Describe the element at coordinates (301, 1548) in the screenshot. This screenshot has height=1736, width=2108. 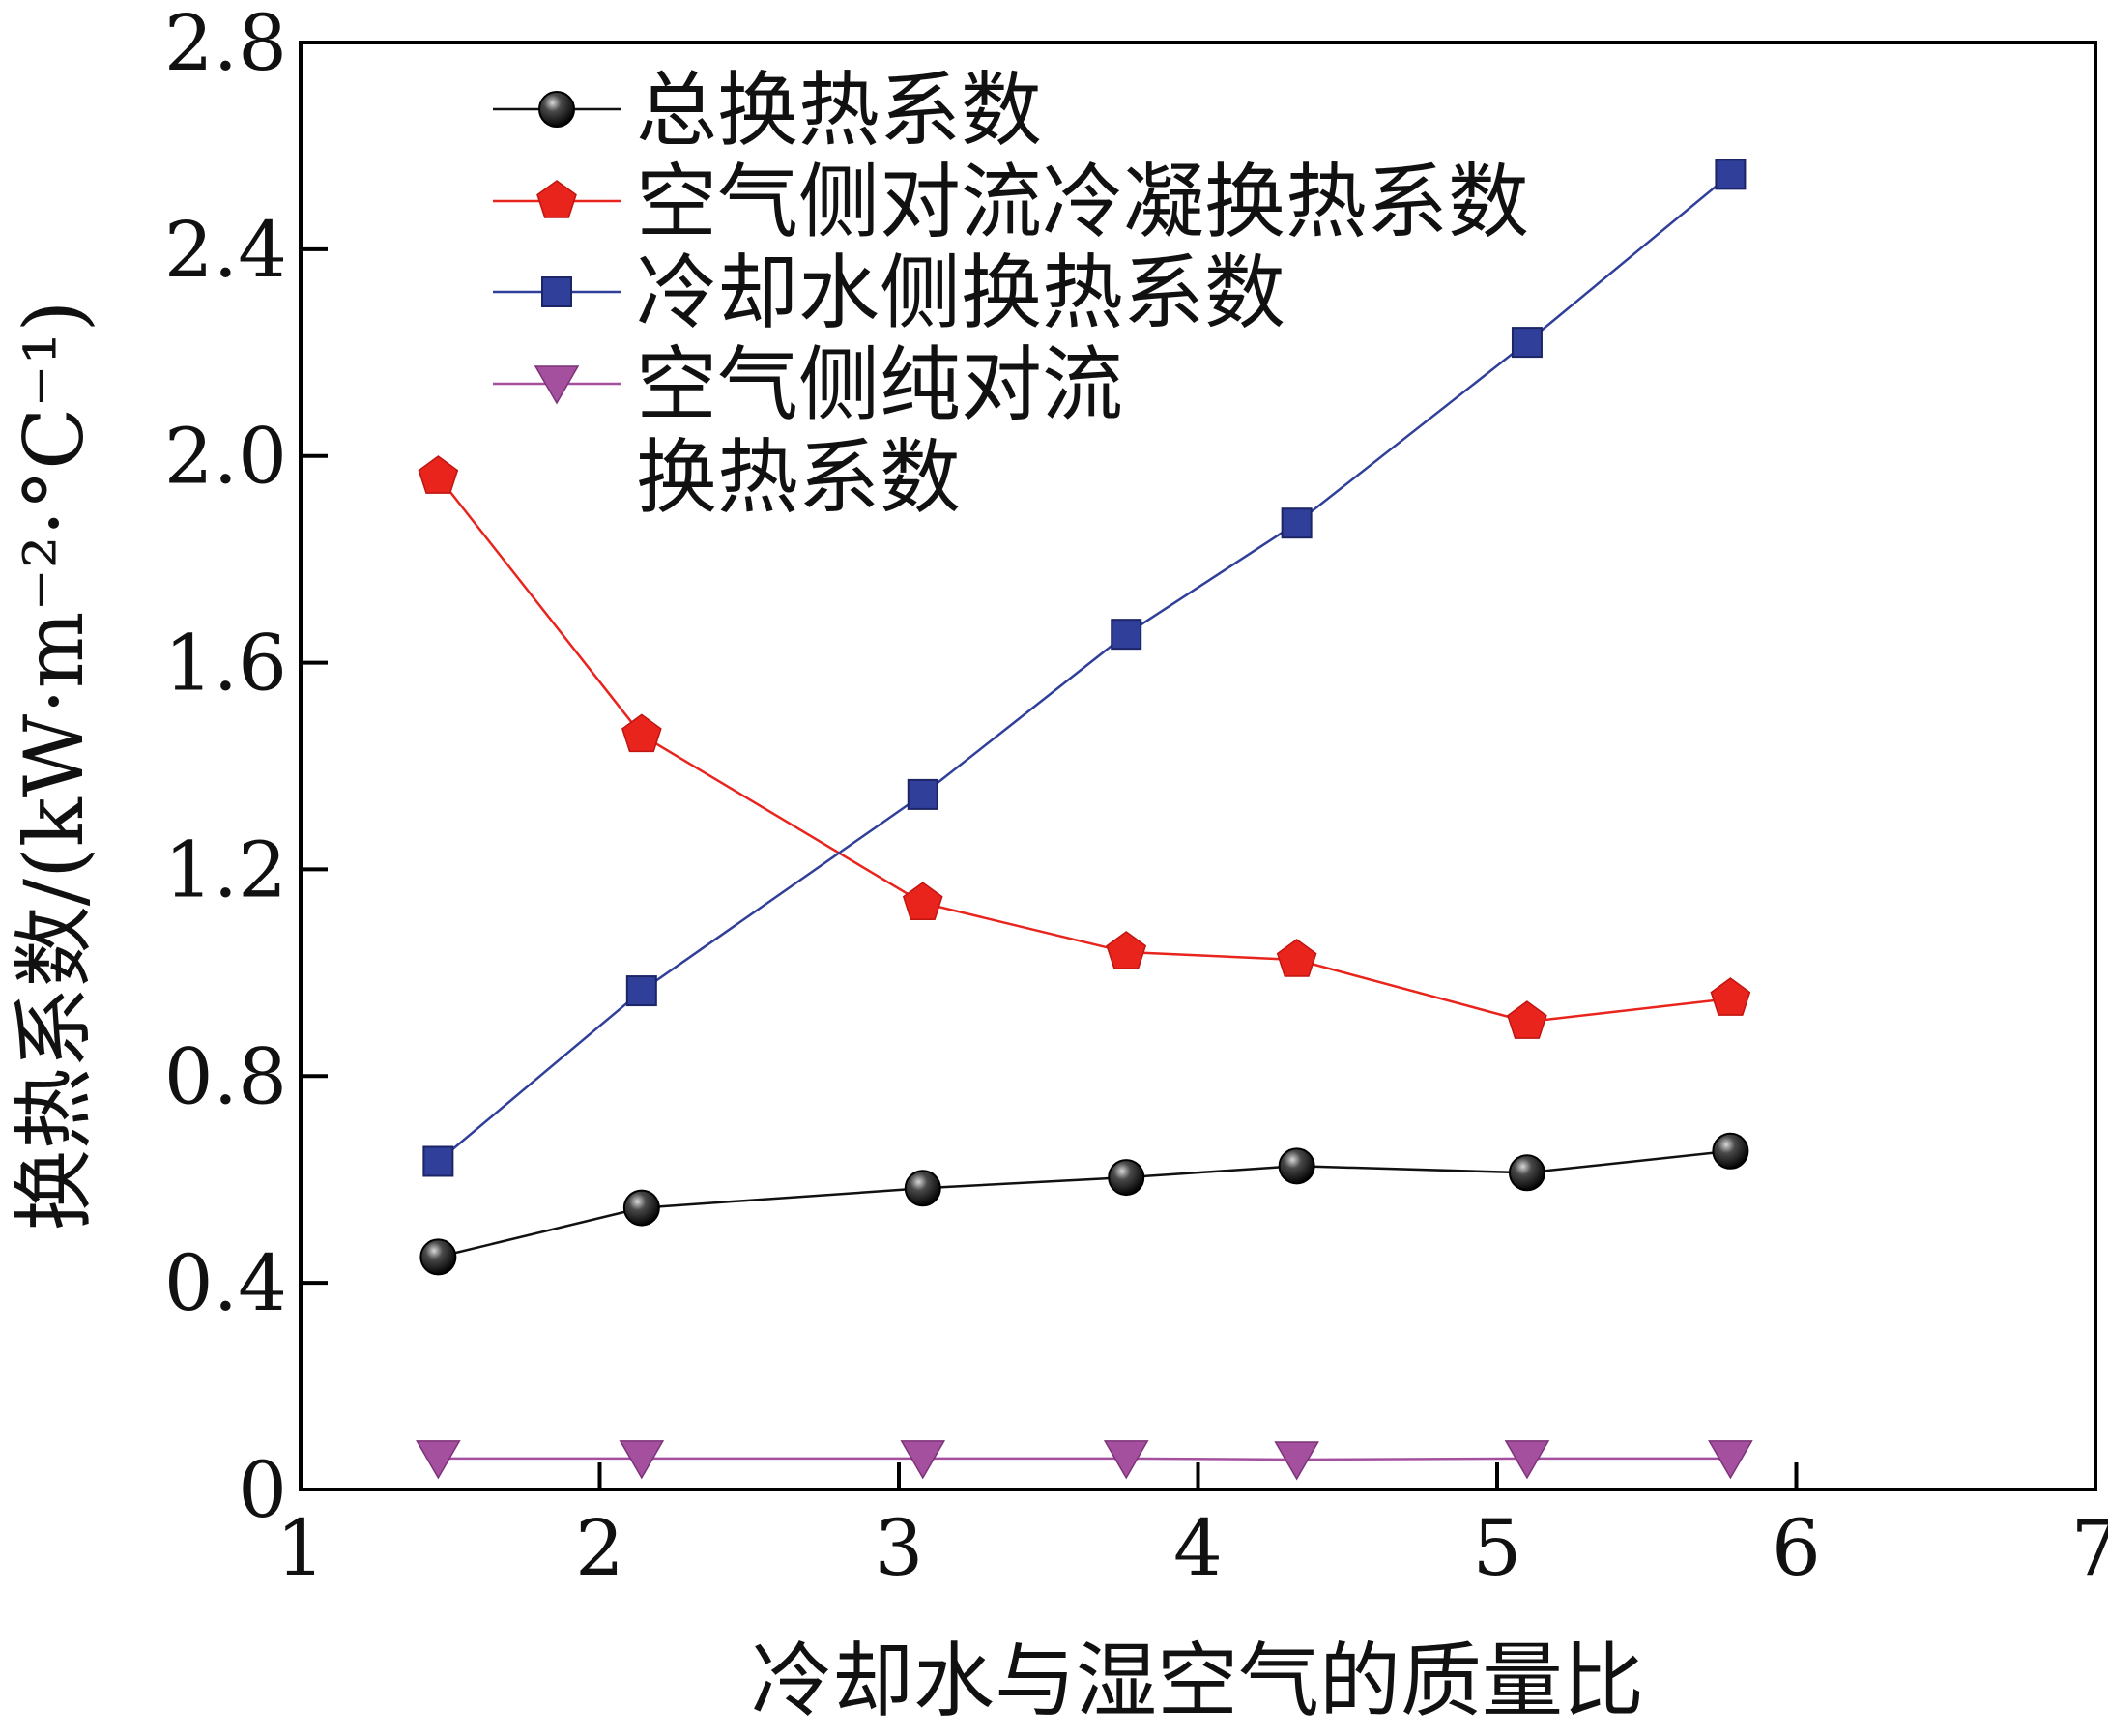
I see `x-tick-label: 1` at that location.